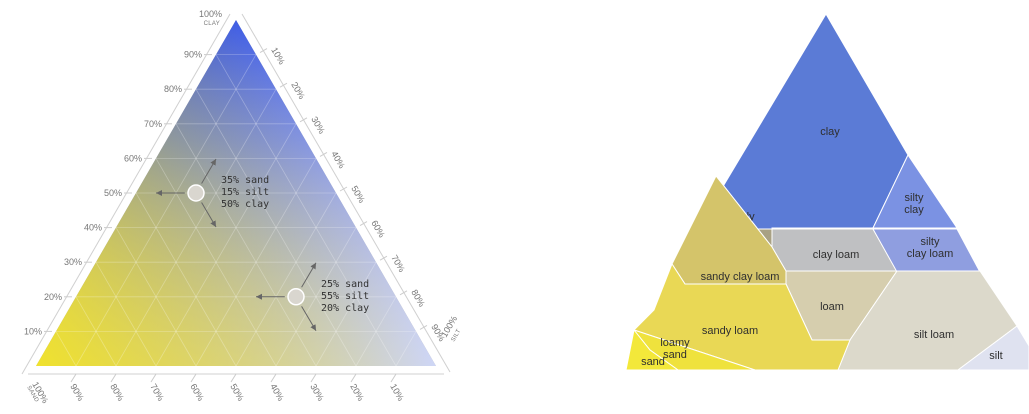  I want to click on soil-class-label: loam, so click(832, 307).